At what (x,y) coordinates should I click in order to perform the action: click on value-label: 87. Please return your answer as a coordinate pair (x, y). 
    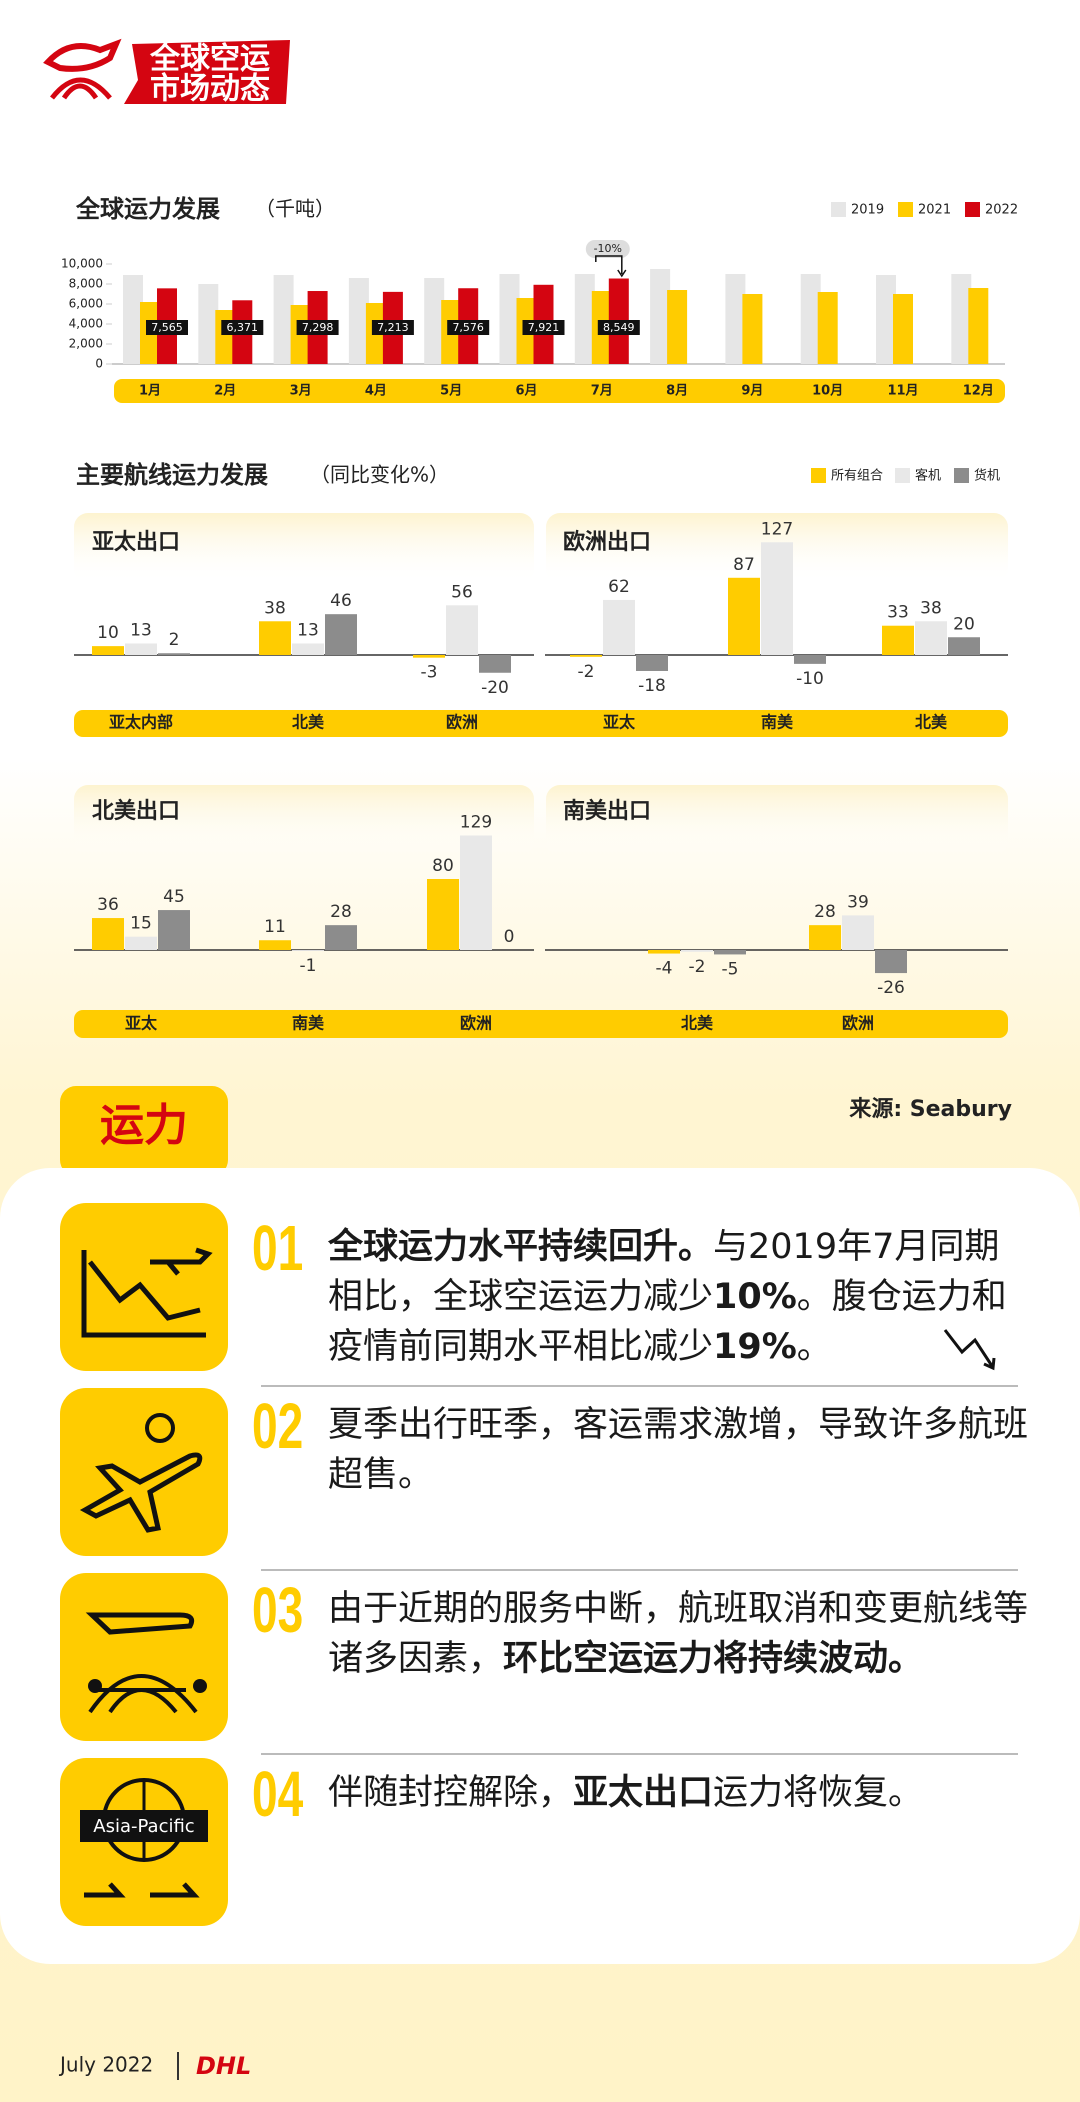
    Looking at the image, I should click on (744, 565).